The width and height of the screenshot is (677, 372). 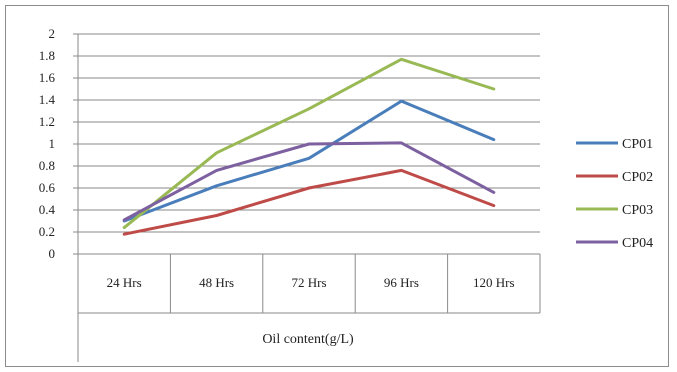 What do you see at coordinates (47, 165) in the screenshot?
I see `y-tick-label: 0.8` at bounding box center [47, 165].